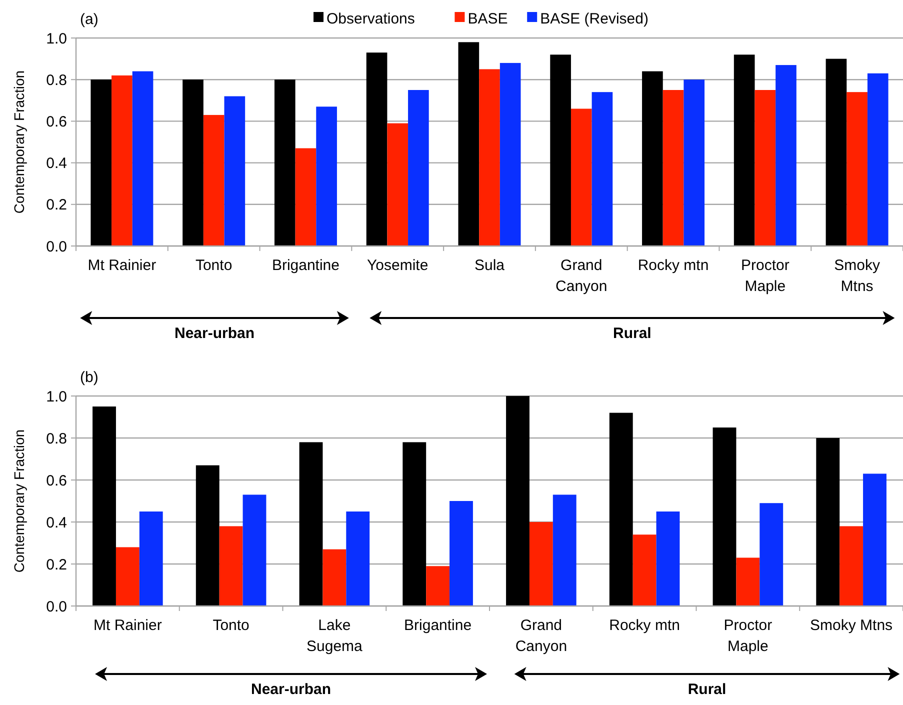 This screenshot has width=903, height=705. Describe the element at coordinates (397, 265) in the screenshot. I see `x-tick-label: Yosemite` at that location.